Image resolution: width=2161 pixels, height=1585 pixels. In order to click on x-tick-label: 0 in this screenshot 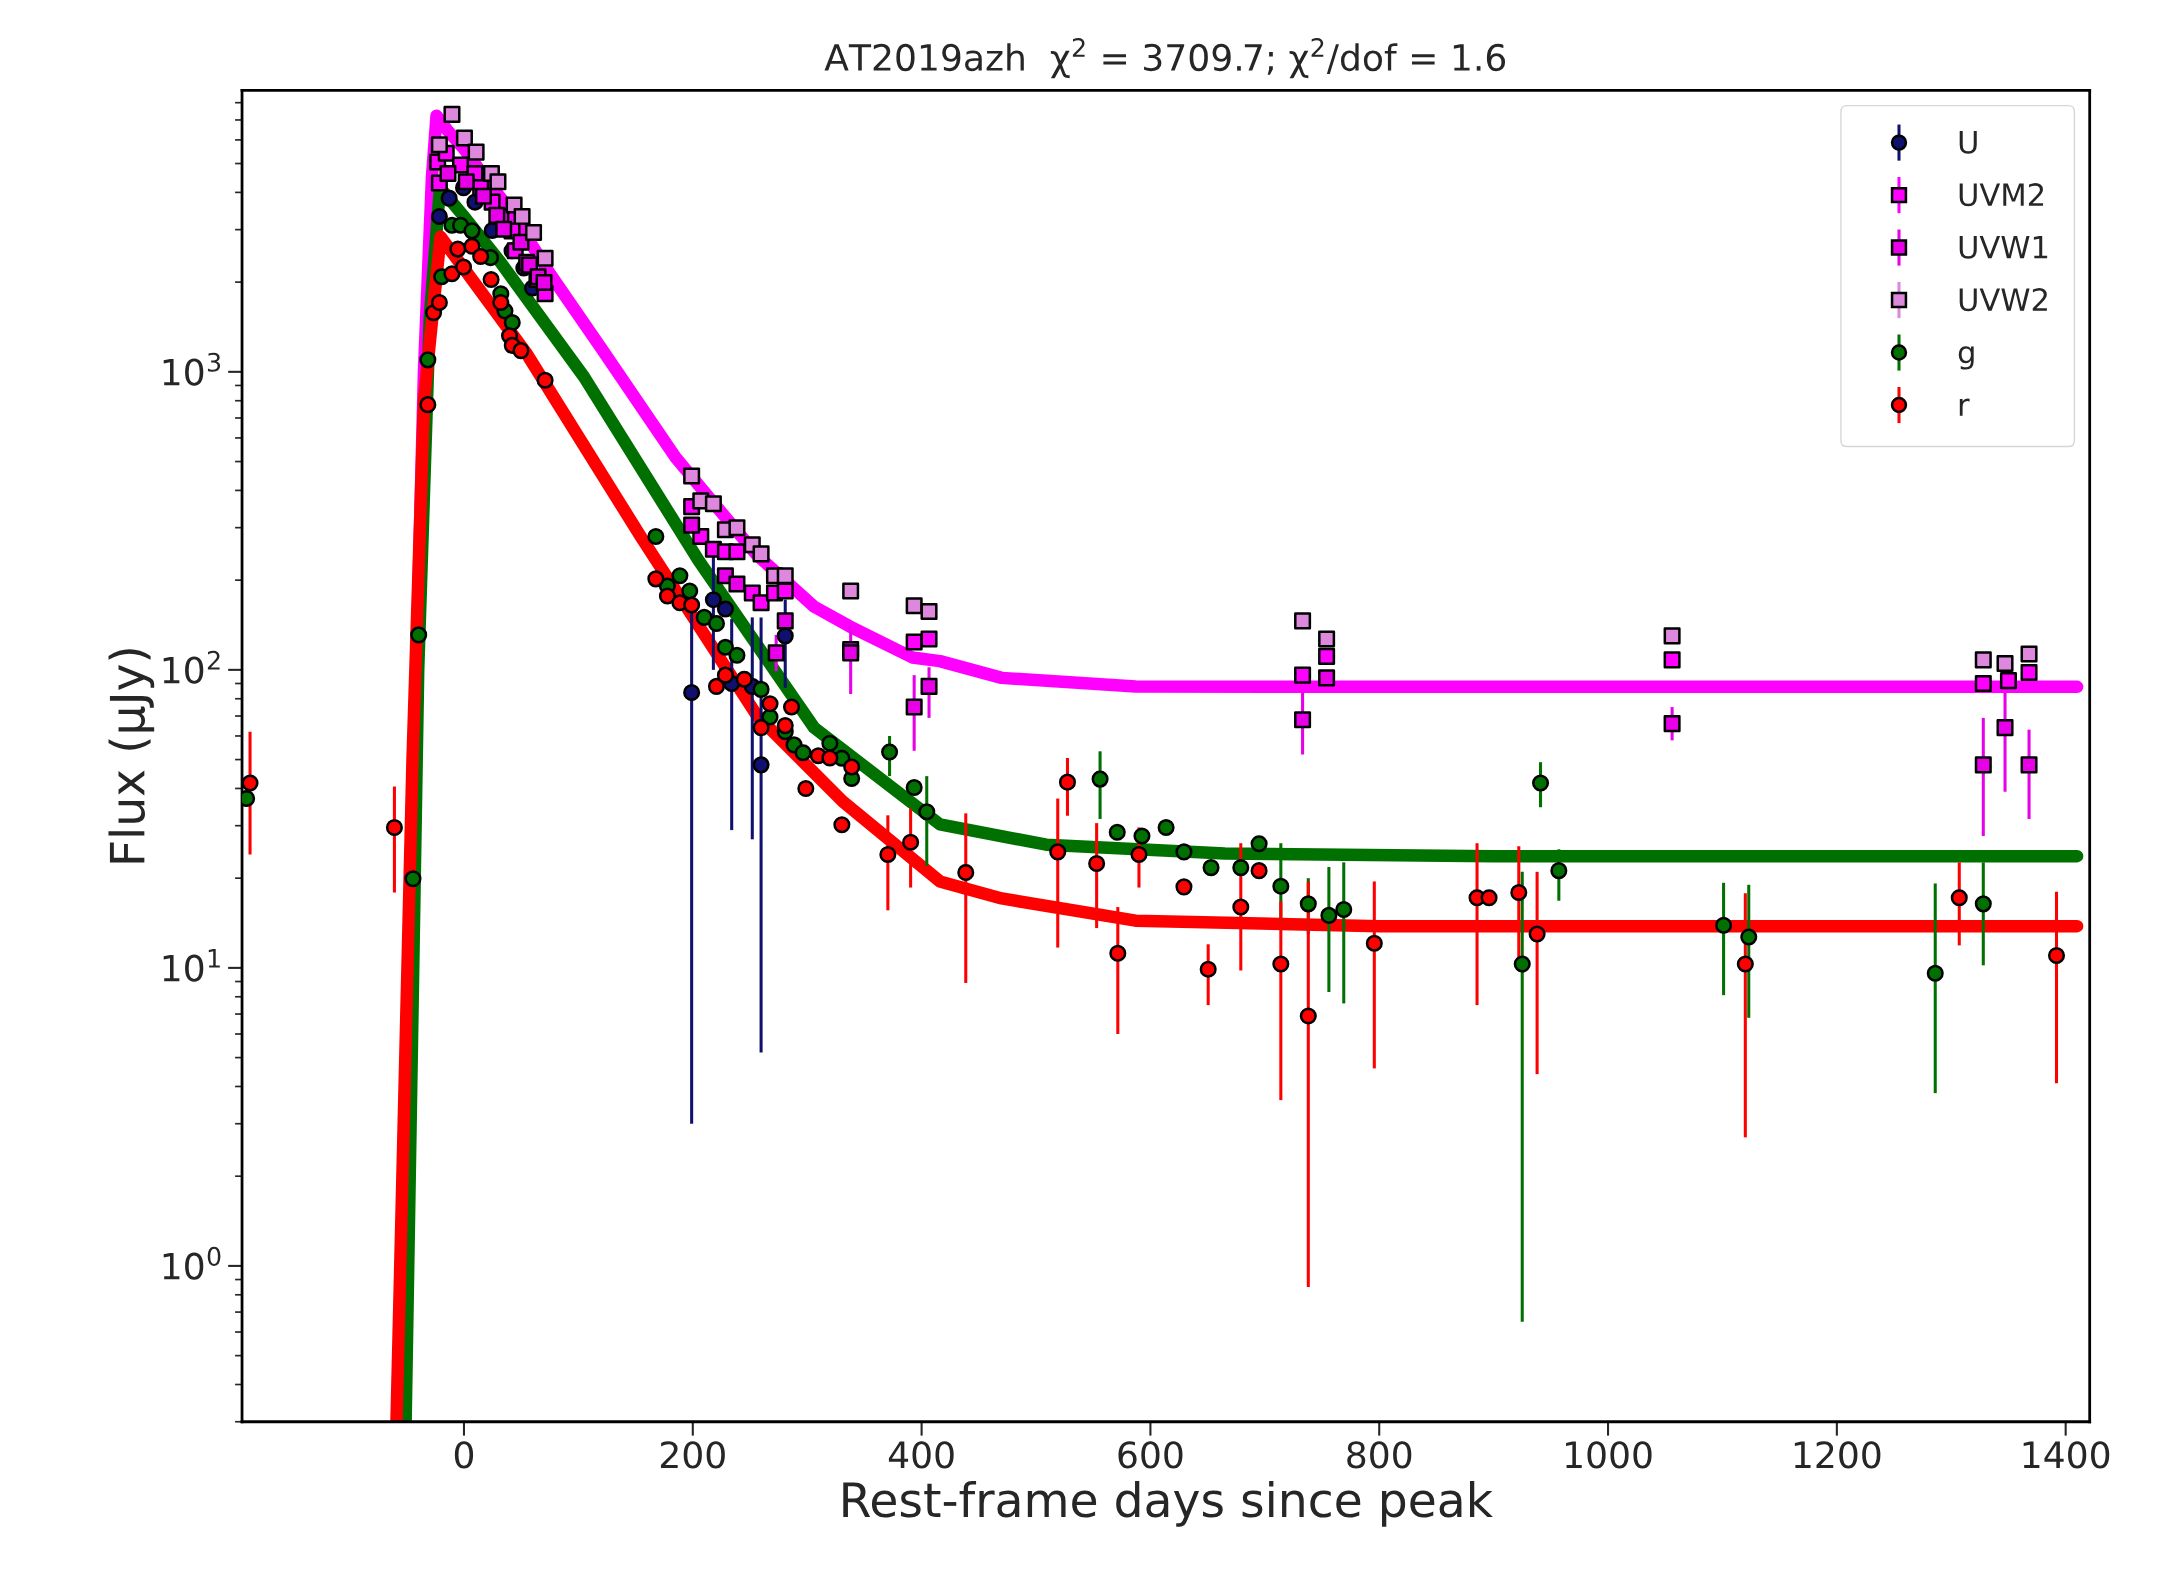, I will do `click(464, 1455)`.